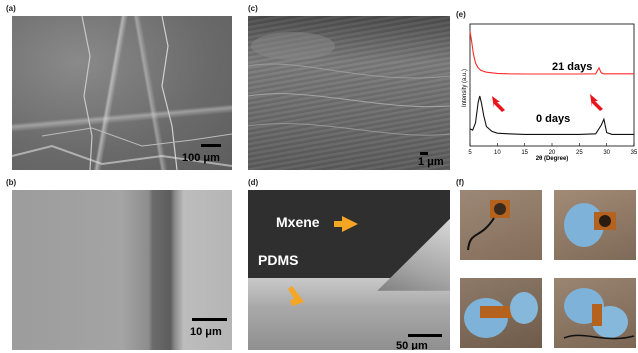 The height and width of the screenshot is (353, 638). I want to click on panel-label-d: (d), so click(253, 182).